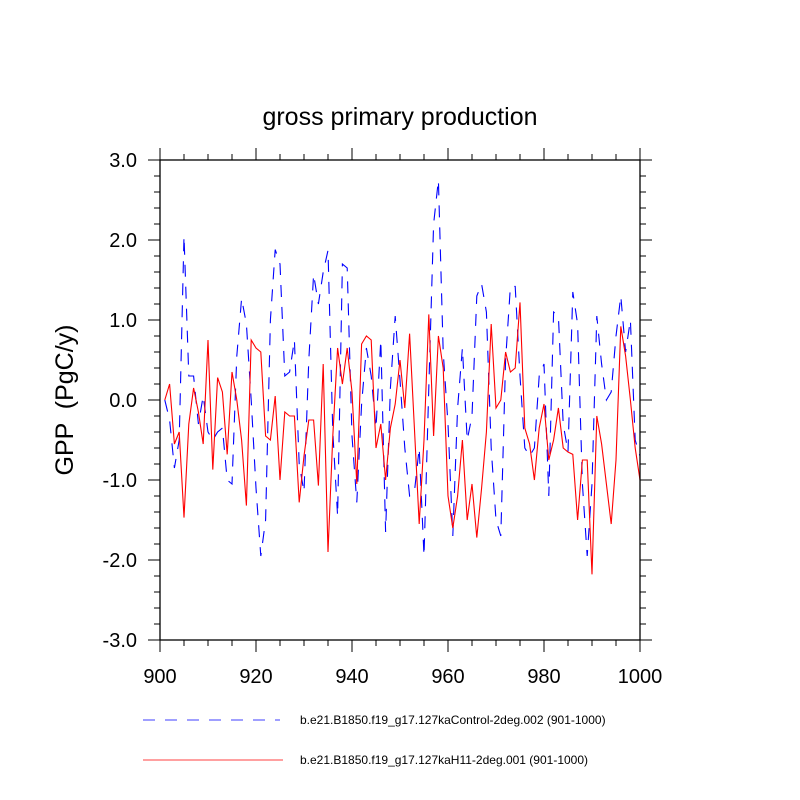 This screenshot has height=800, width=800. I want to click on x-tick-label: 960, so click(447, 677).